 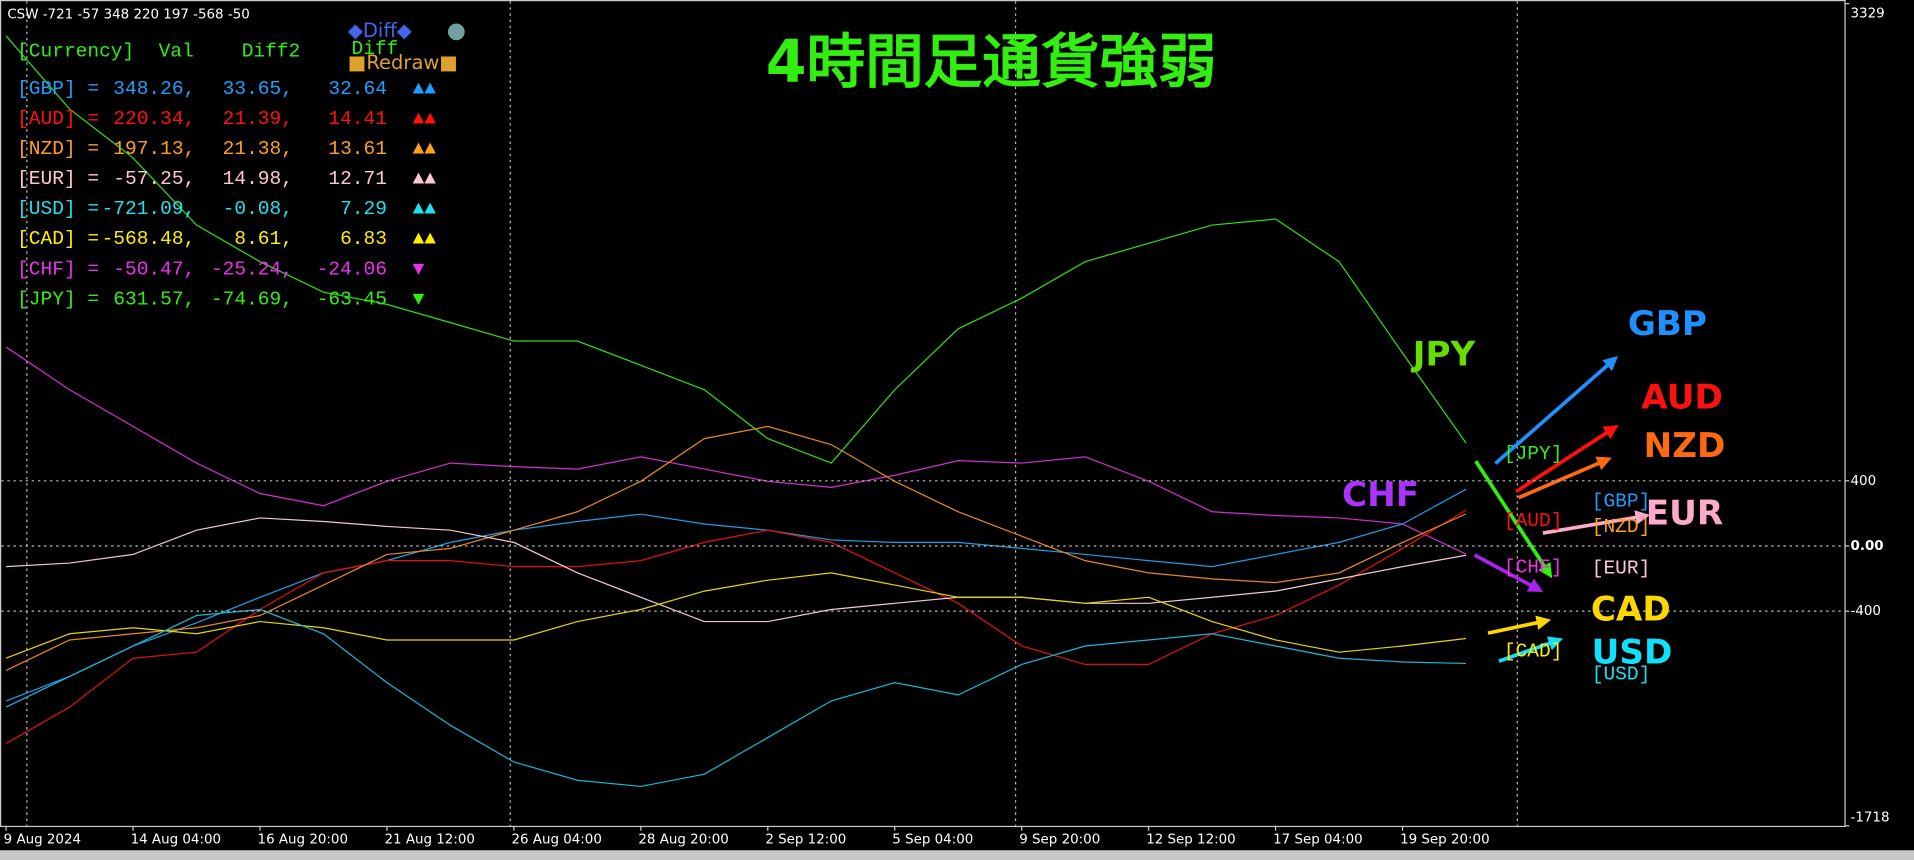 What do you see at coordinates (58, 209) in the screenshot?
I see `panel-cell: [USD] =` at bounding box center [58, 209].